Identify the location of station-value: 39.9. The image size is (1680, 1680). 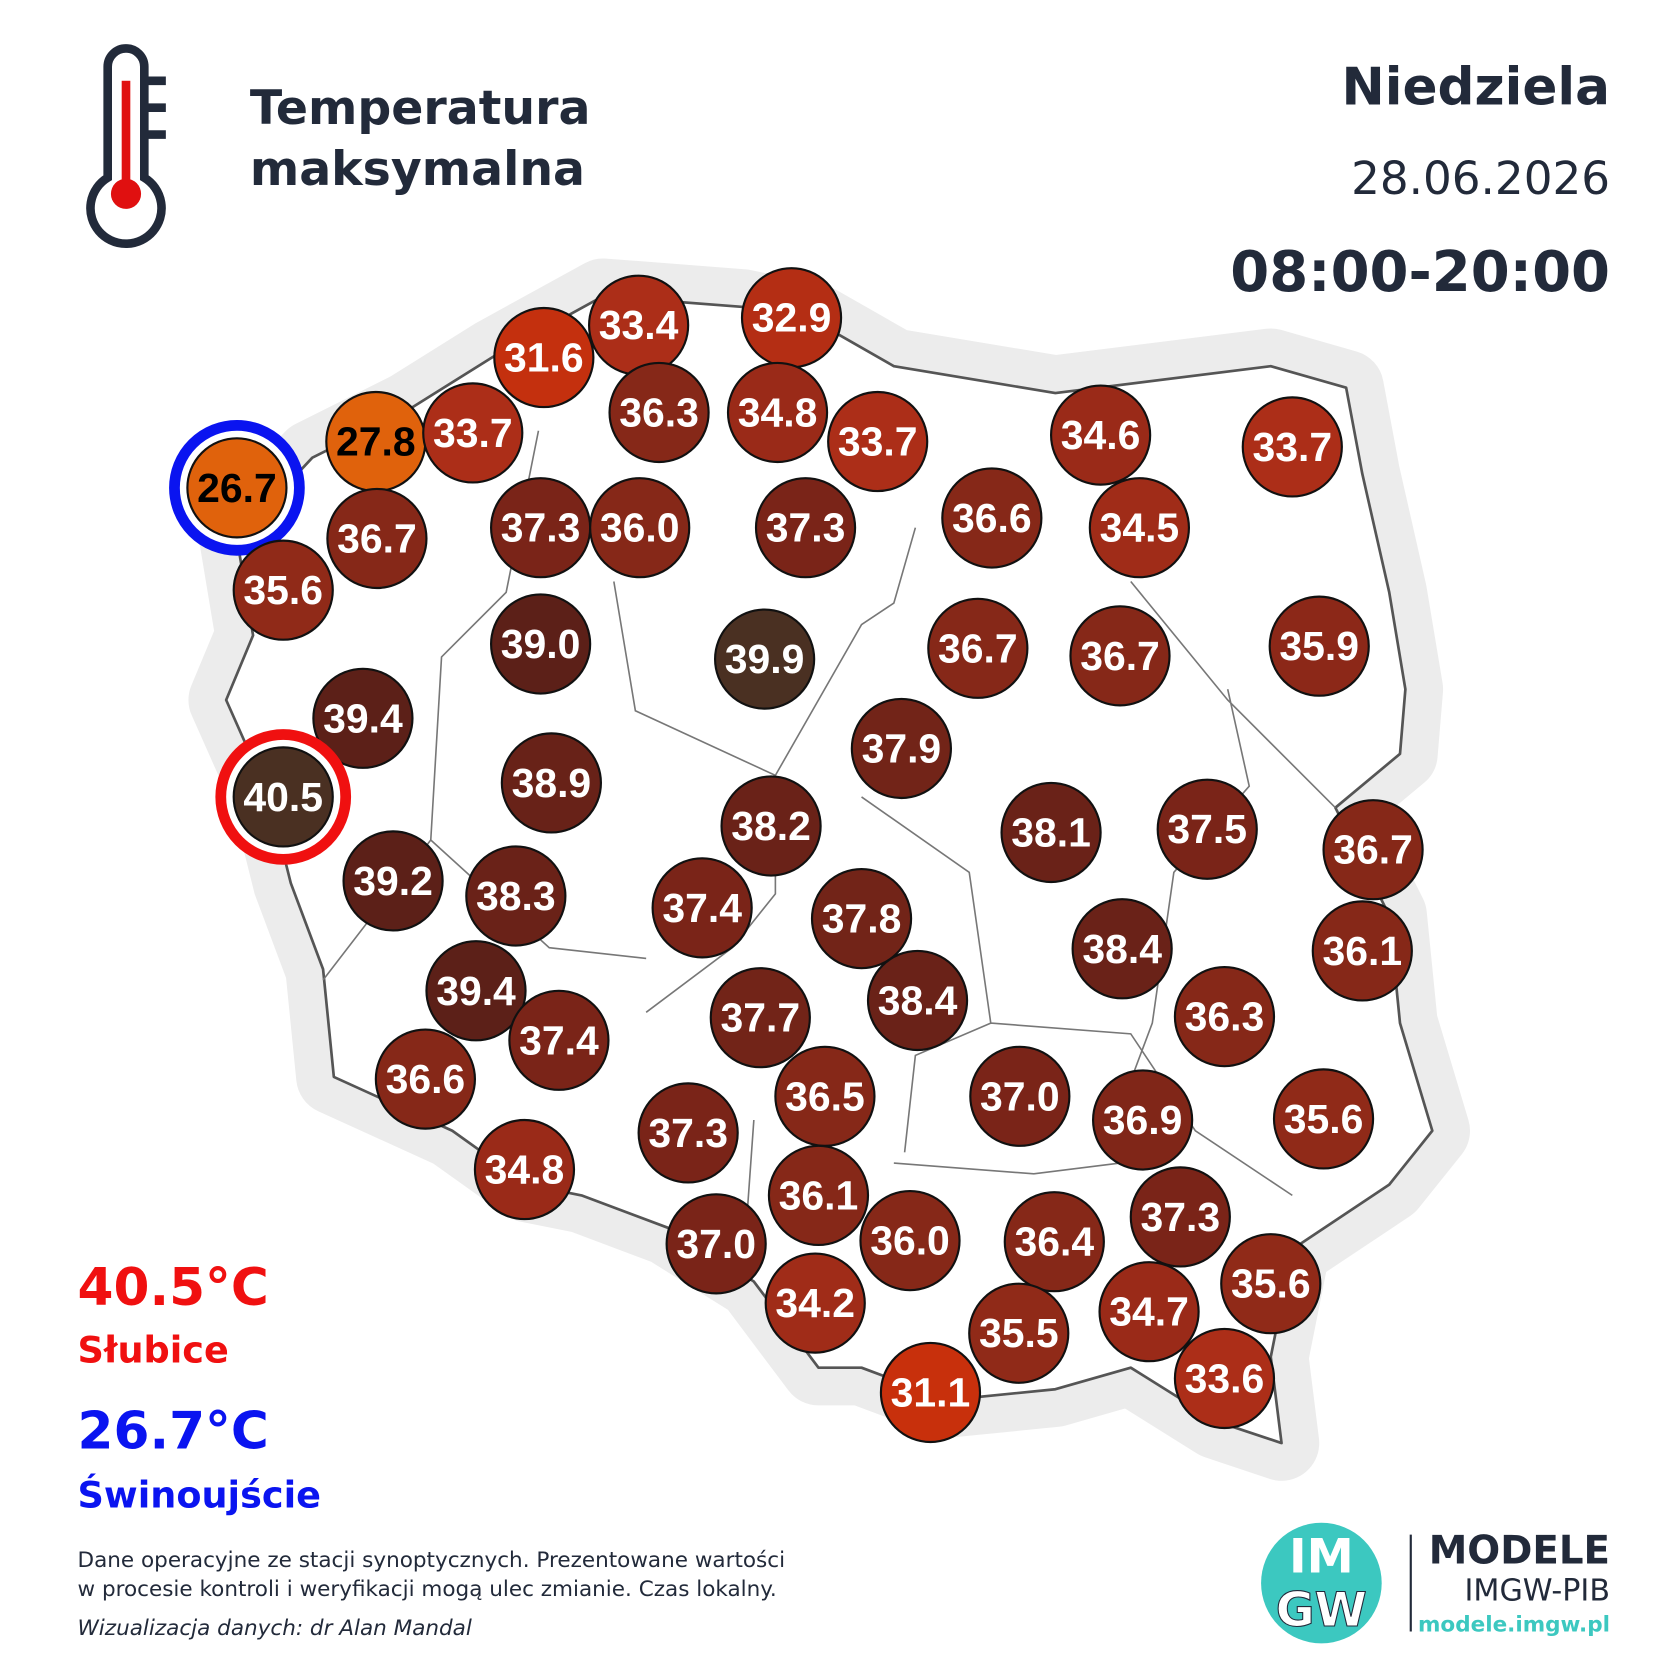
(765, 659).